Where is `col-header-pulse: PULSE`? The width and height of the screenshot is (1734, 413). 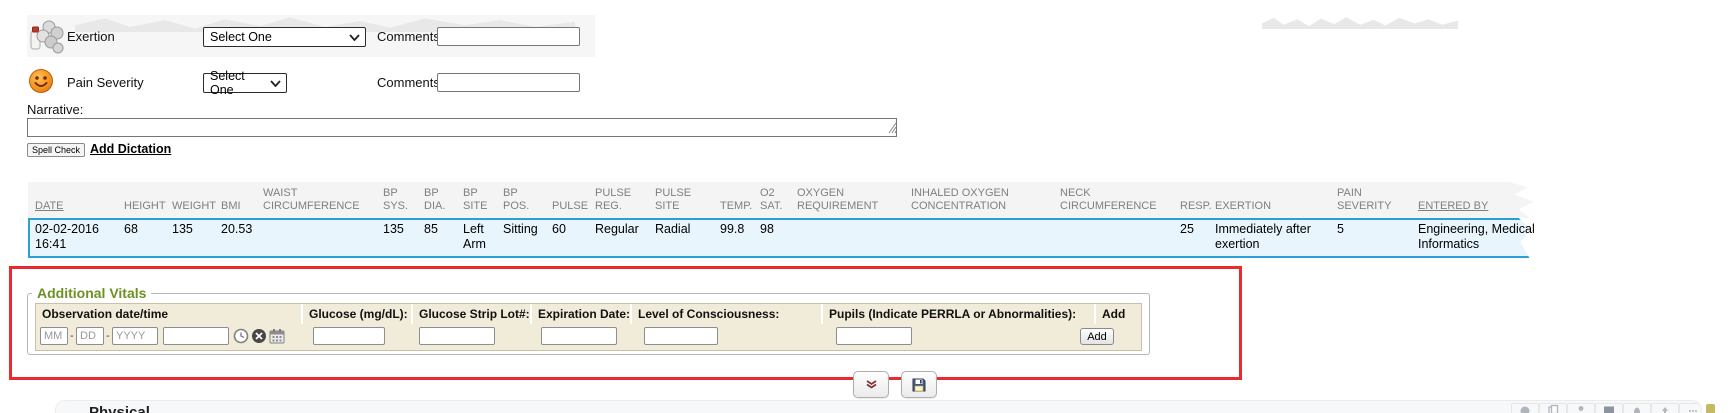
col-header-pulse: PULSE is located at coordinates (570, 206).